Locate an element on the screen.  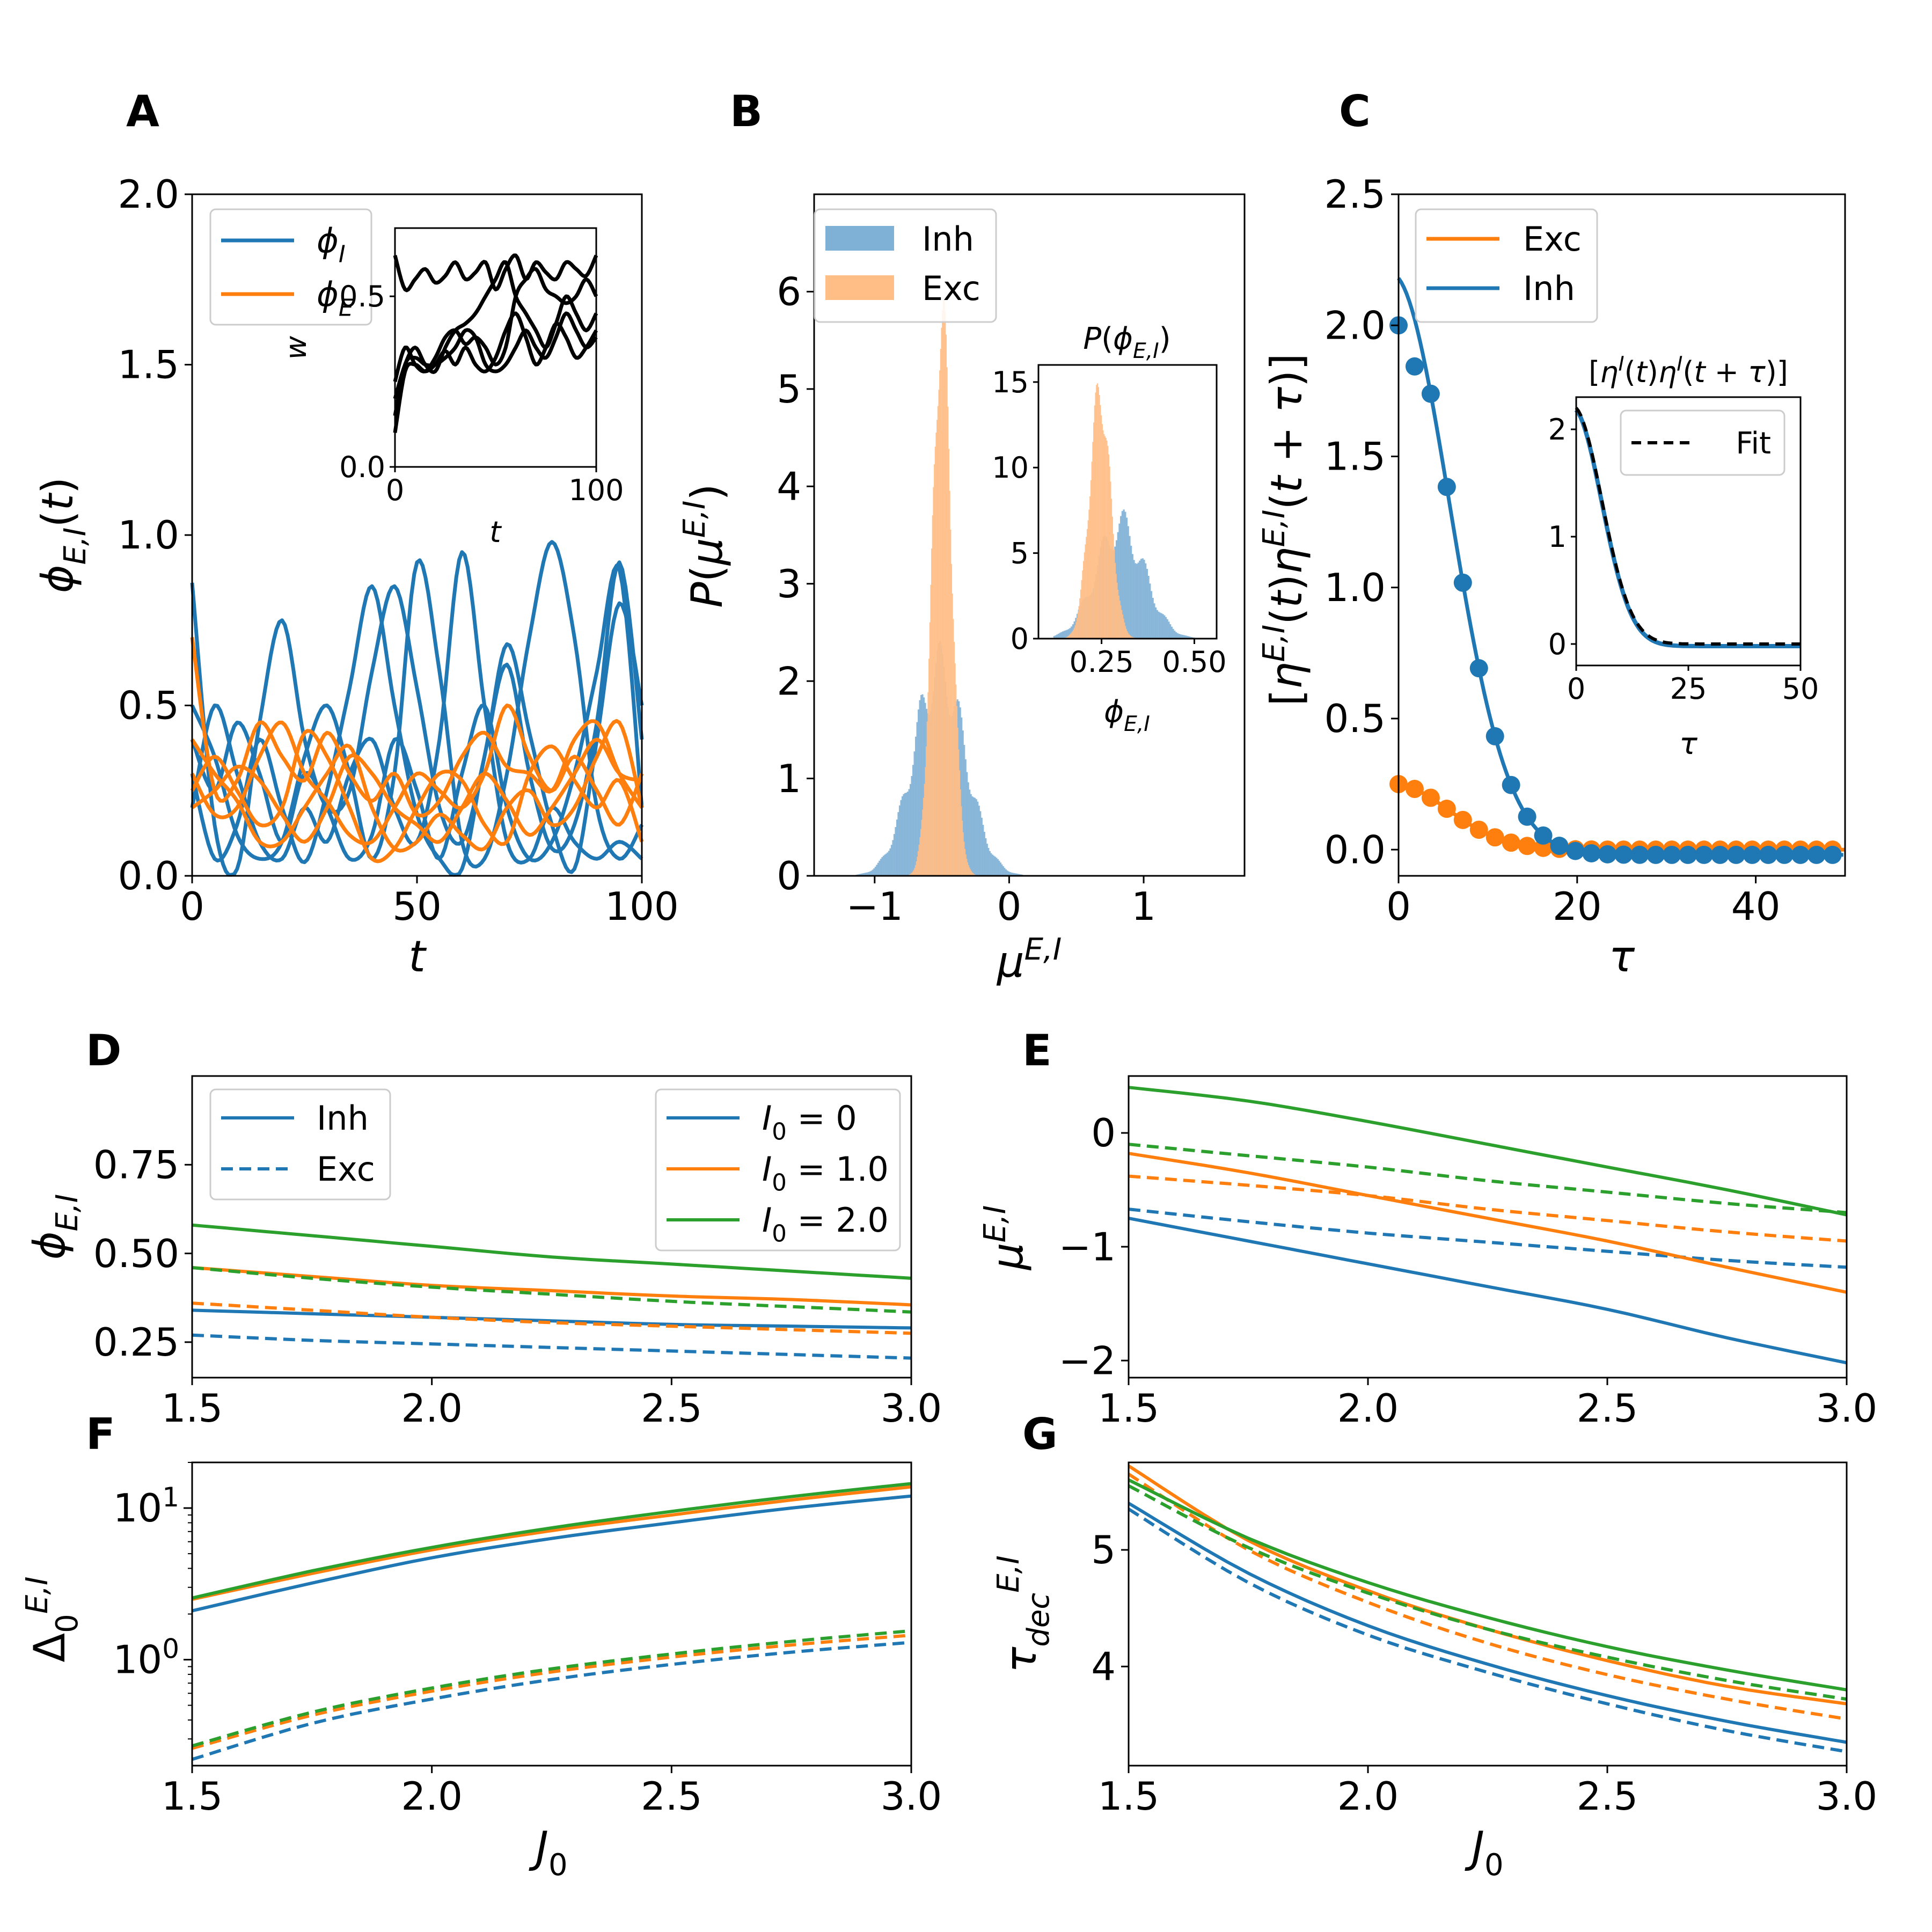
legend-label: I0 = 0 is located at coordinates (809, 1122).